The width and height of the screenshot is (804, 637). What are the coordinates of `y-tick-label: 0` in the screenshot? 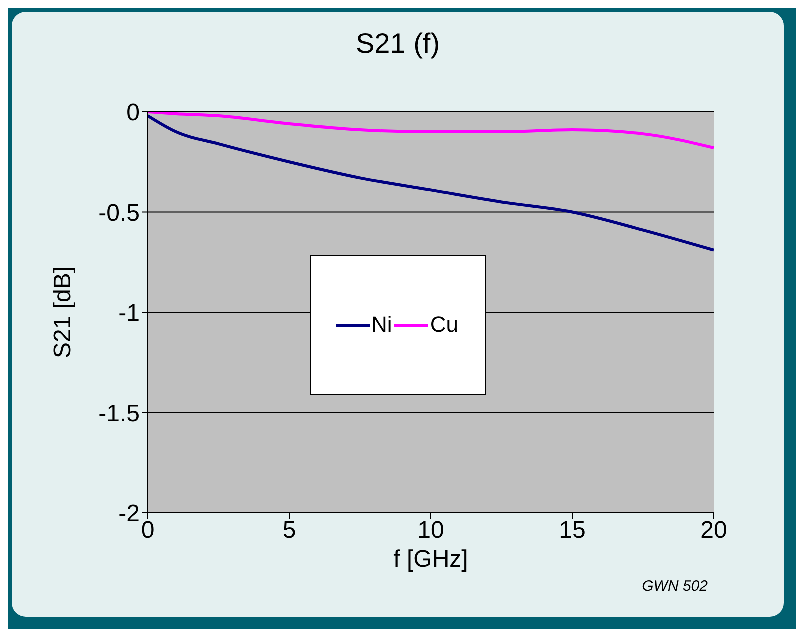 It's located at (133, 113).